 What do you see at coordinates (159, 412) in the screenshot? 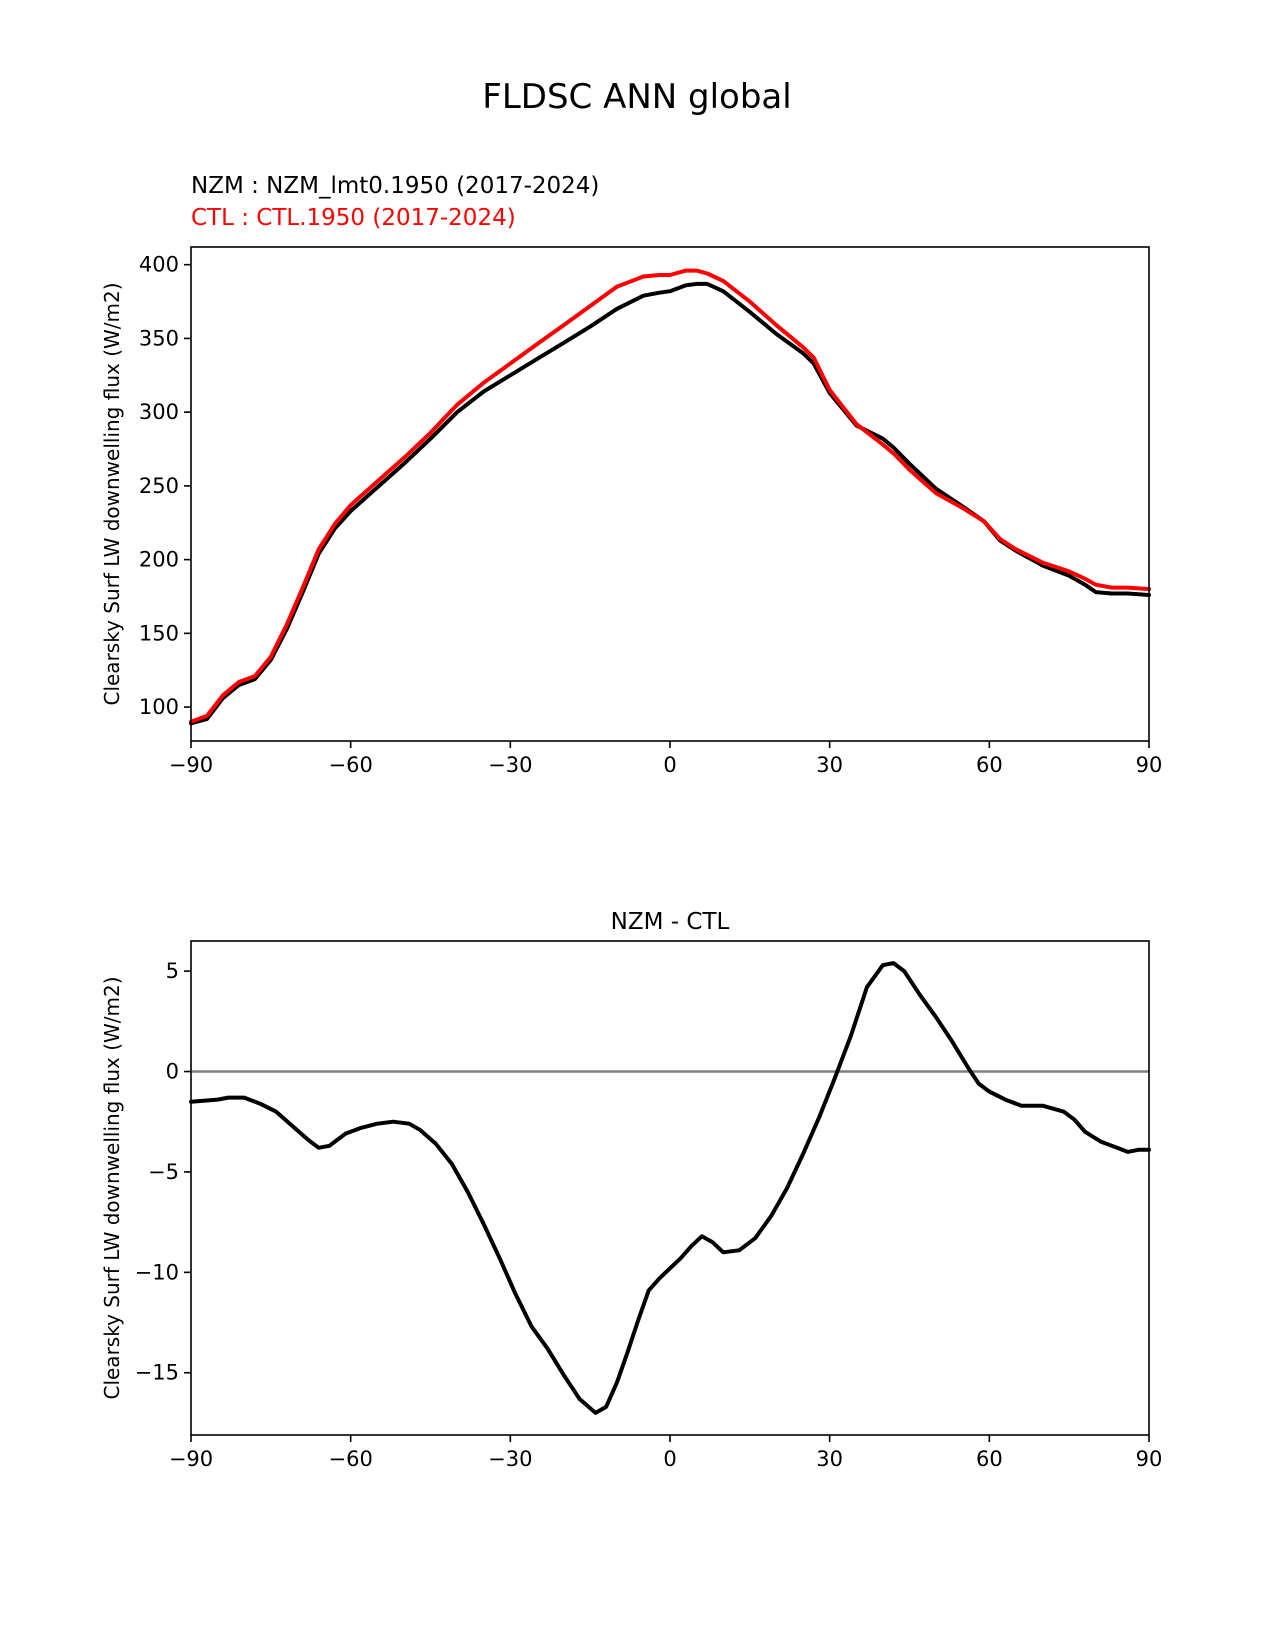
I see `y-tick-label: 300` at bounding box center [159, 412].